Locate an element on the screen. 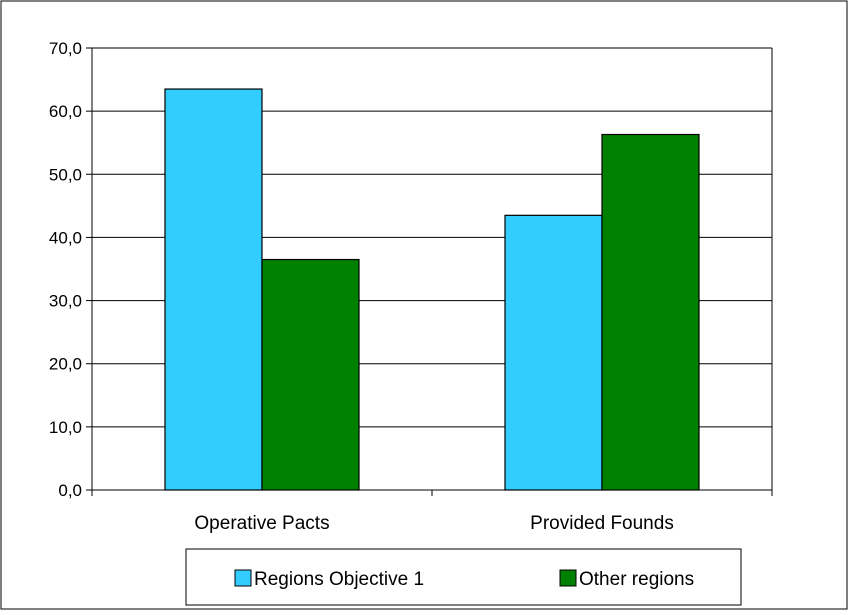 The width and height of the screenshot is (848, 615). legend-box is located at coordinates (463, 577).